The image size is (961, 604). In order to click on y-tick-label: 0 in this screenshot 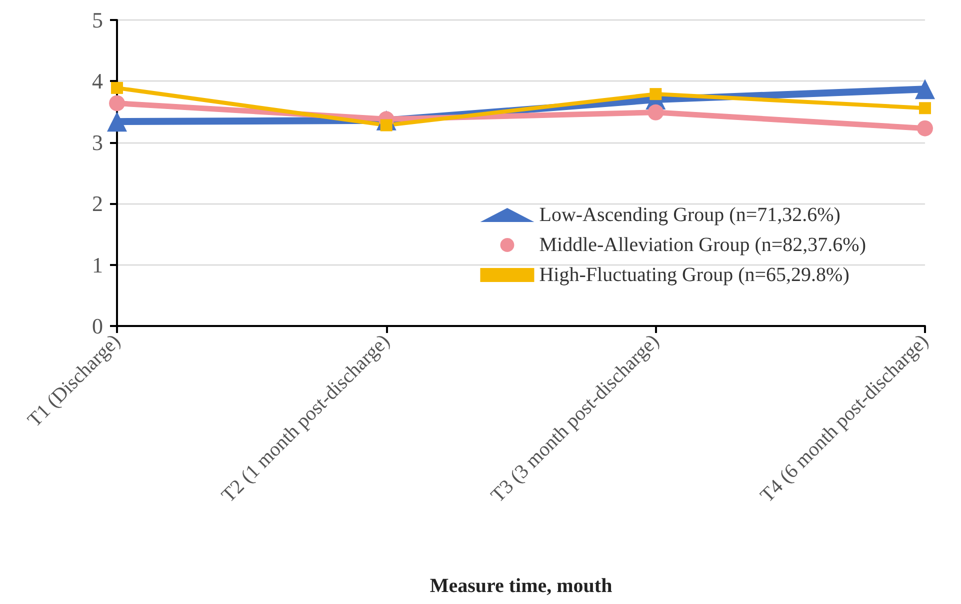, I will do `click(97, 326)`.